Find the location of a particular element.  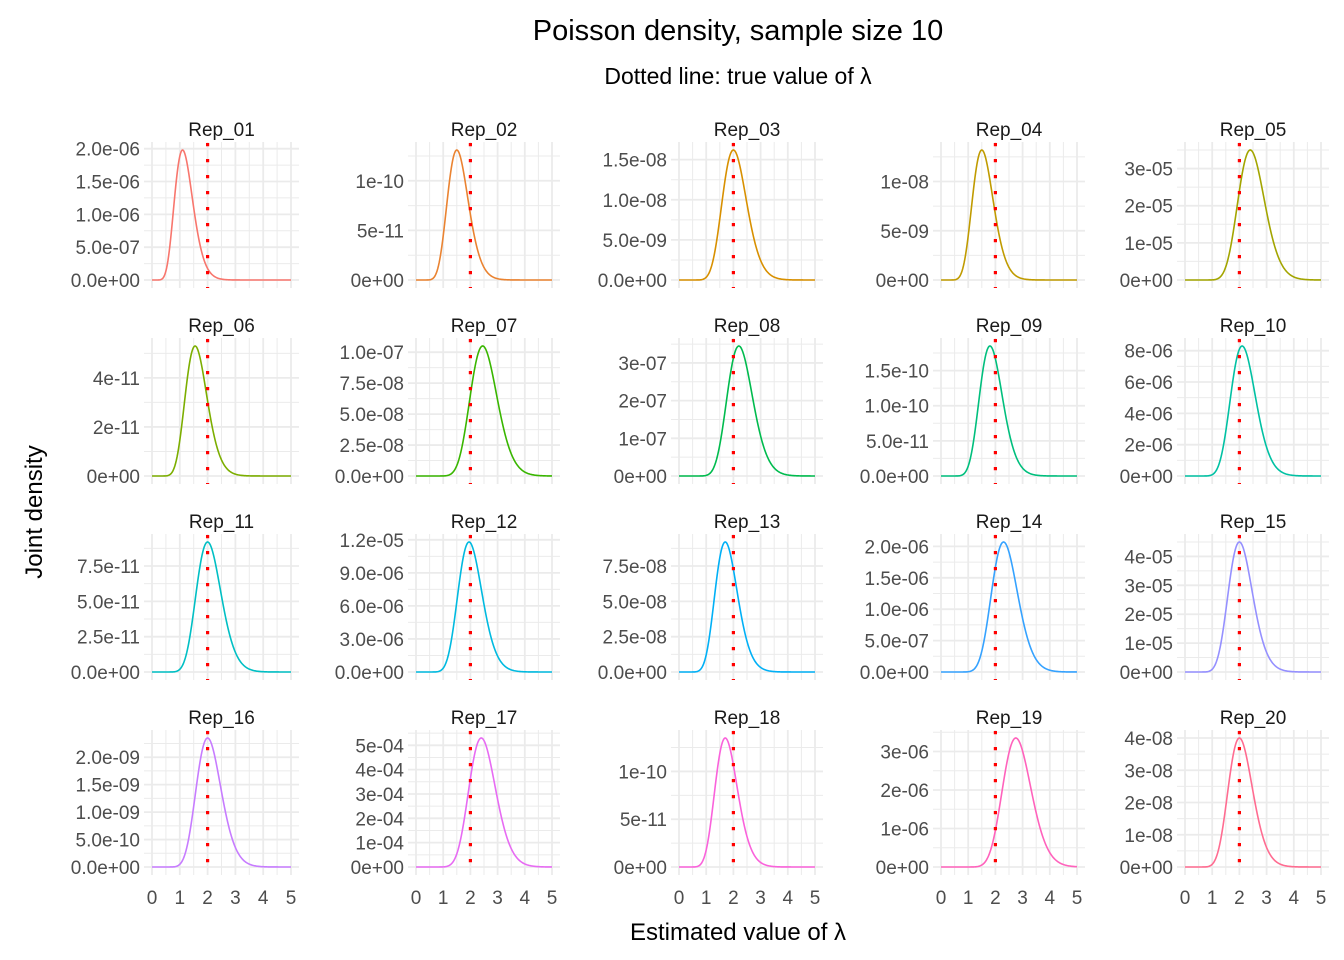

y-tick-label: 5.0e-10 is located at coordinates (108, 841).